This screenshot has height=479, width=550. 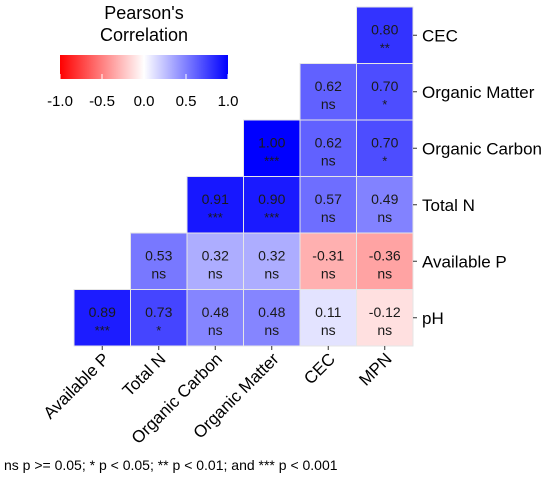 I want to click on cell-value-label: 0.73, so click(x=158, y=312).